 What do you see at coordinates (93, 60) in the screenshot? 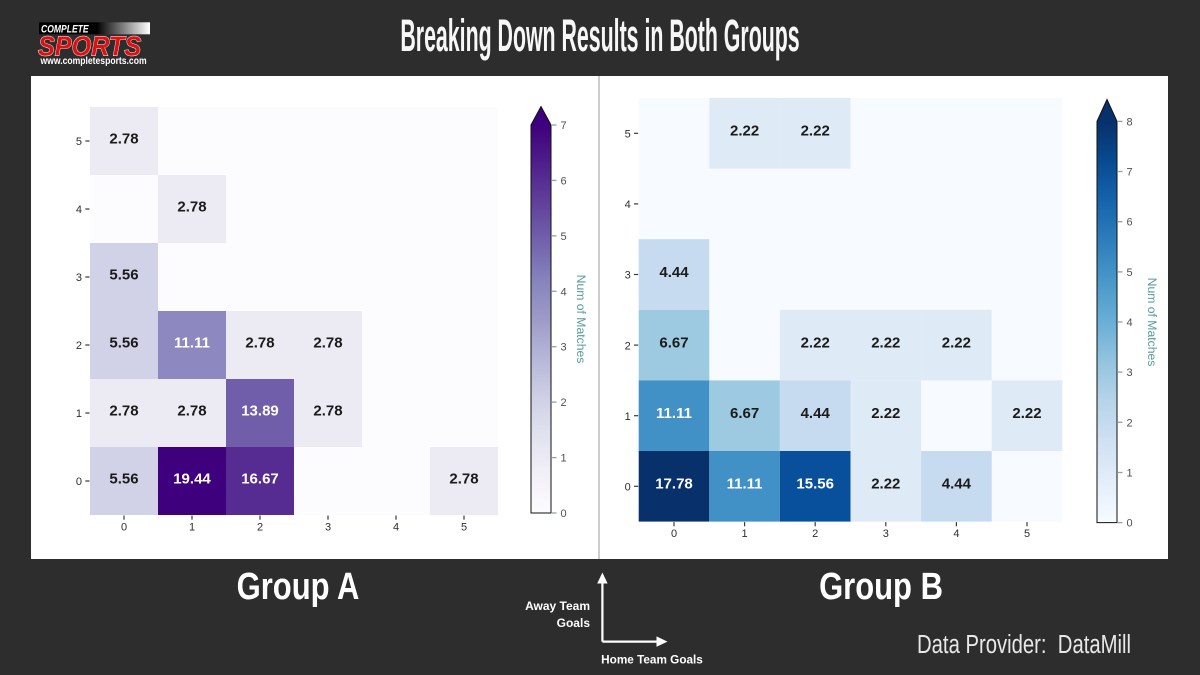
I see `svg-text: www.completesports.com` at bounding box center [93, 60].